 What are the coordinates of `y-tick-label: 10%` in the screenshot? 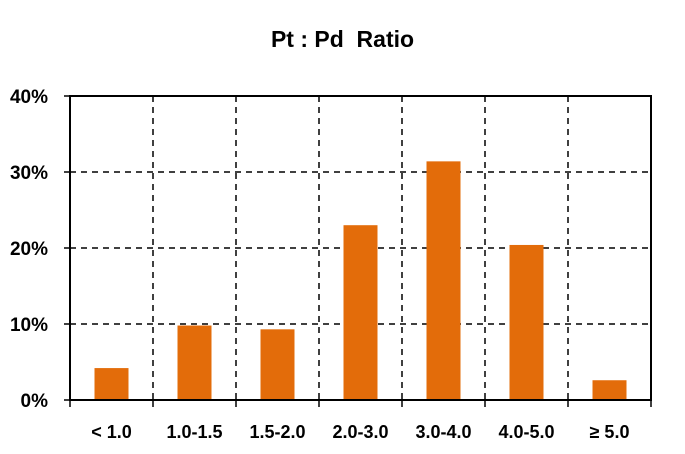 It's located at (29, 325).